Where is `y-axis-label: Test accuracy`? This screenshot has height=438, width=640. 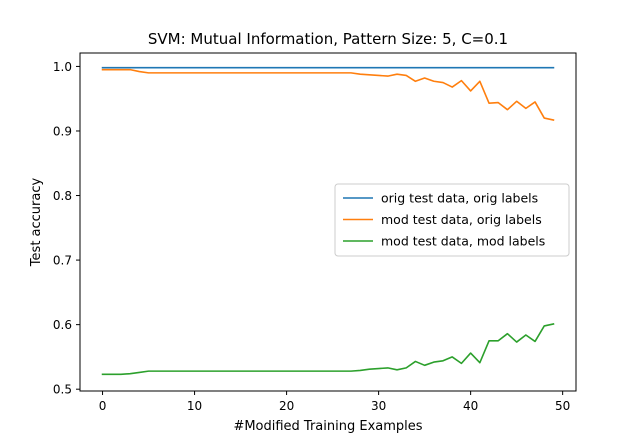
y-axis-label: Test accuracy is located at coordinates (36, 223).